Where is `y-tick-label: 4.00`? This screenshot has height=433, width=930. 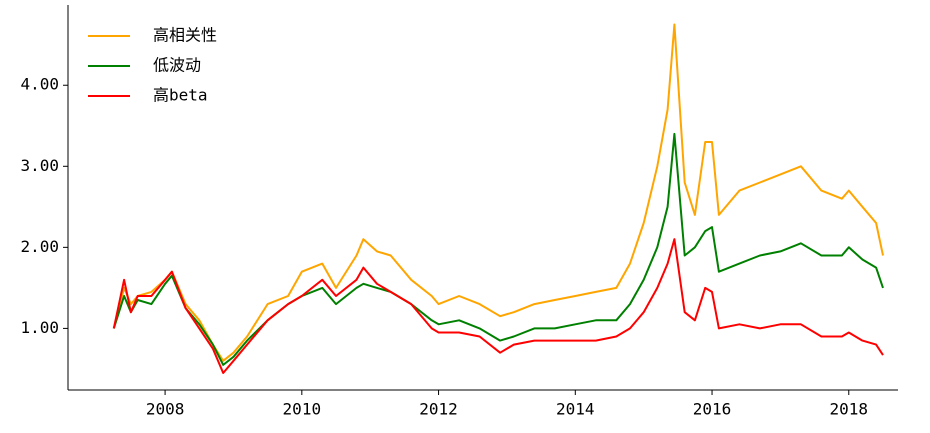 y-tick-label: 4.00 is located at coordinates (39, 84).